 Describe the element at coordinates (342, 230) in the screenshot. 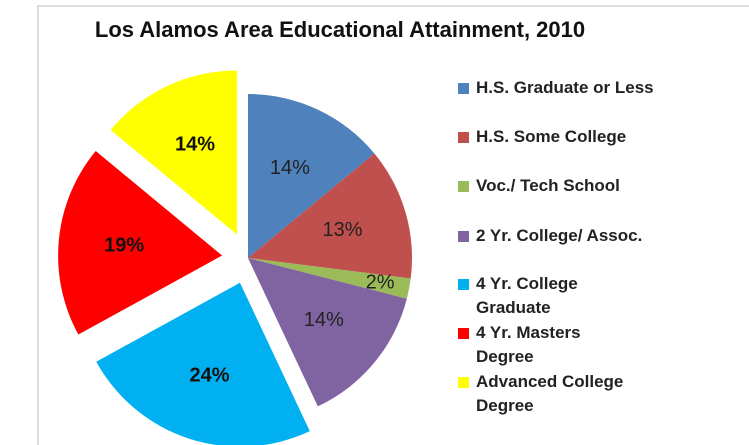

I see `data-label: 13%` at that location.